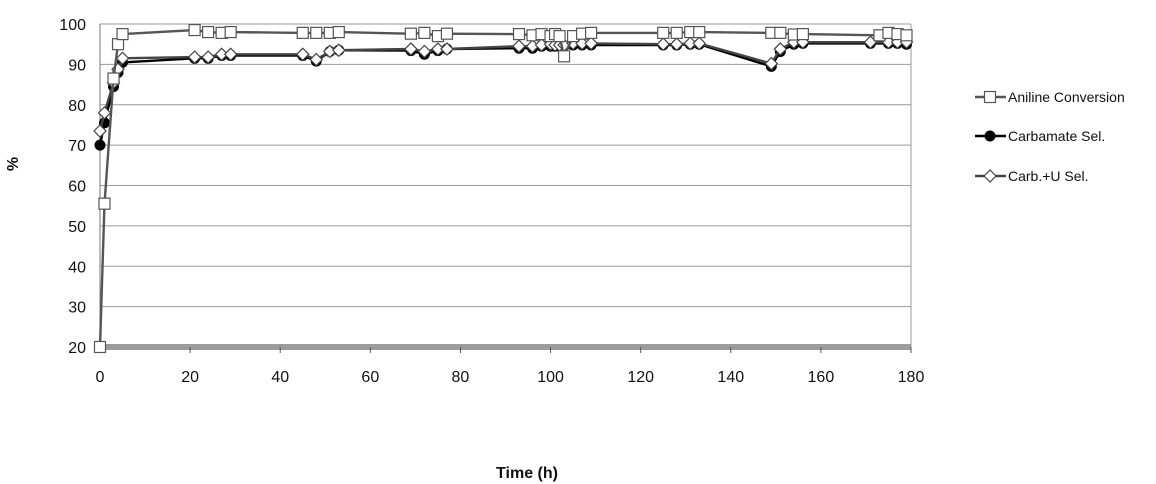  What do you see at coordinates (77, 267) in the screenshot?
I see `y-tick-label: 40` at bounding box center [77, 267].